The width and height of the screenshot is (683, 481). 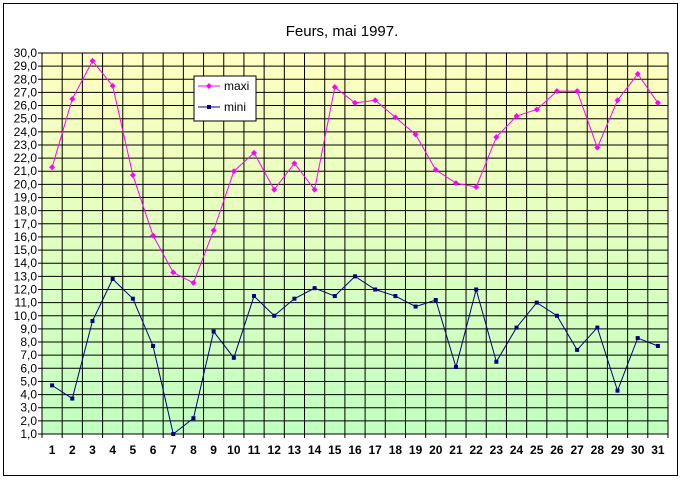 I want to click on x-tick-label: 31, so click(x=658, y=450).